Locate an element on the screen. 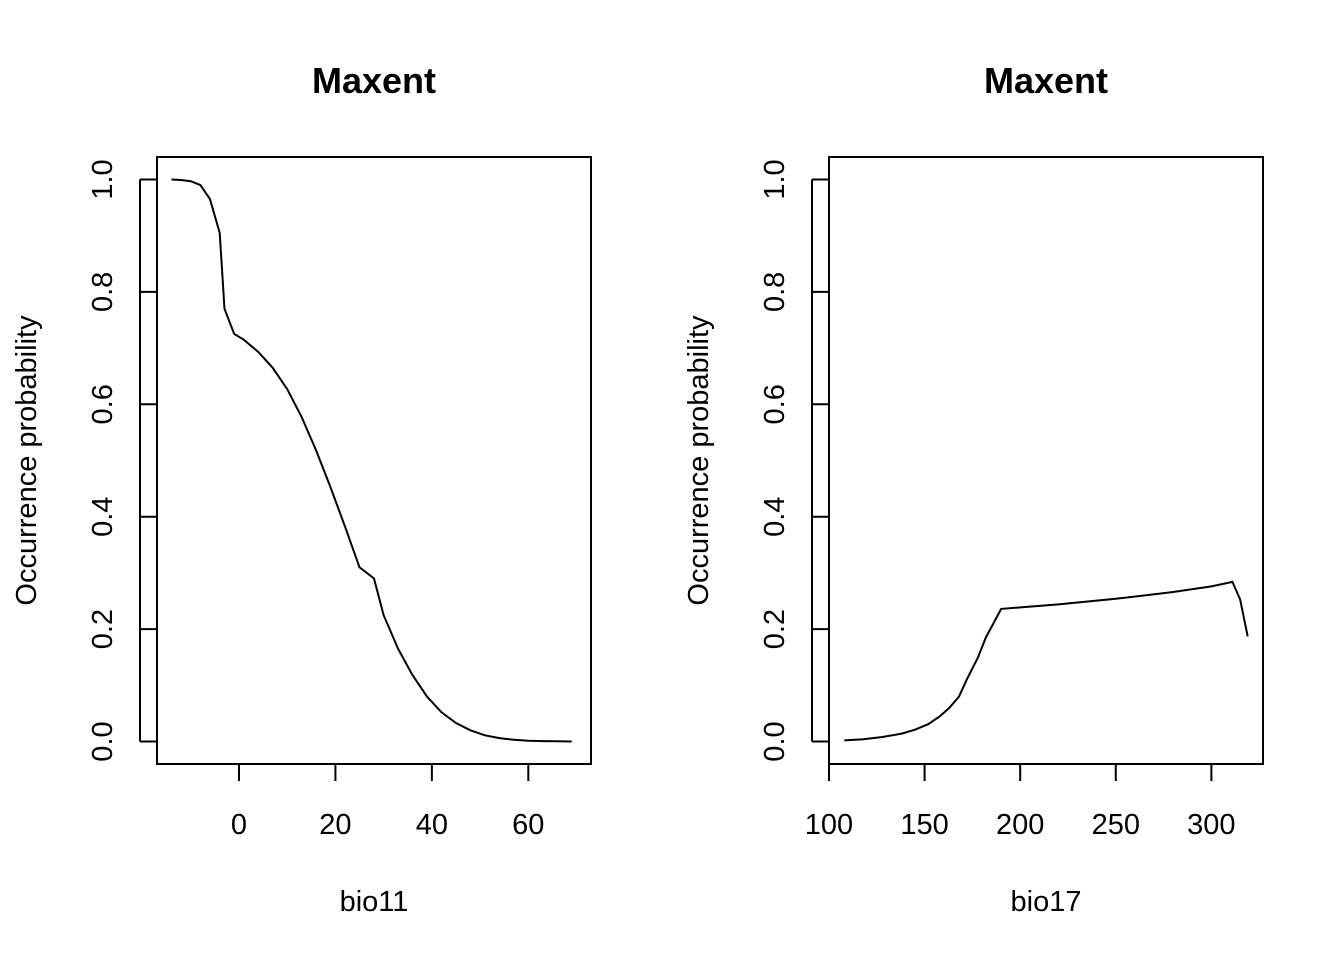  x-tick-label: 100 is located at coordinates (829, 825).